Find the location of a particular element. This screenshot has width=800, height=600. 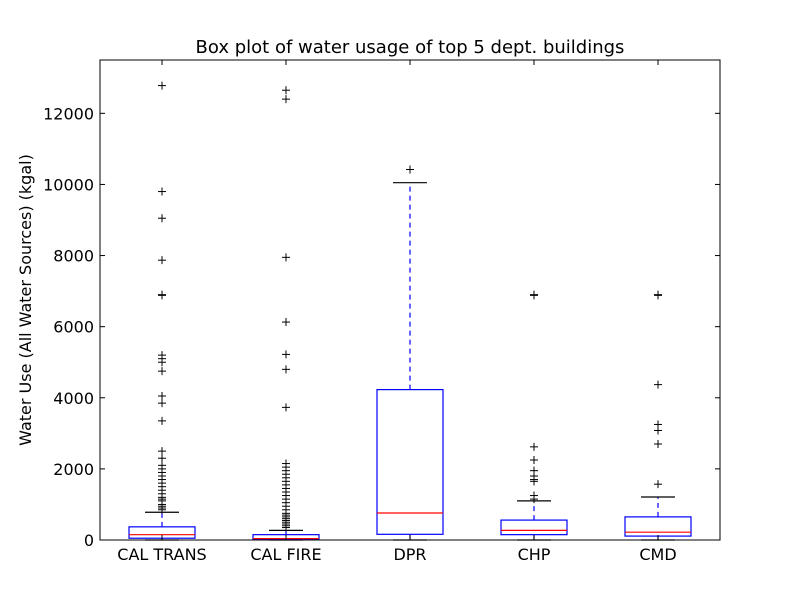

x-tick-label: DPR is located at coordinates (409, 554).